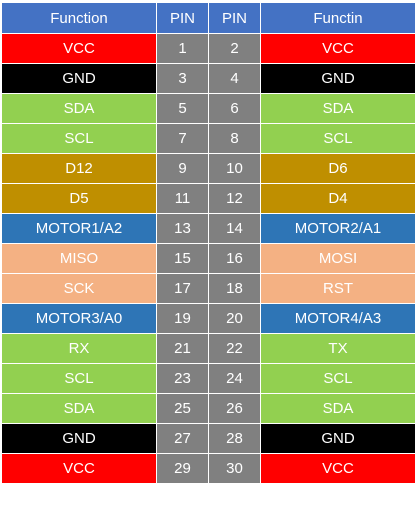  Describe the element at coordinates (79, 228) in the screenshot. I see `function-left-cell: MOTOR1/A2` at that location.